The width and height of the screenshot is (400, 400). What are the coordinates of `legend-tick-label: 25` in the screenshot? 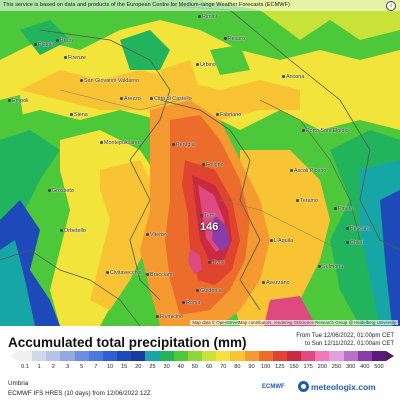 It's located at (152, 367).